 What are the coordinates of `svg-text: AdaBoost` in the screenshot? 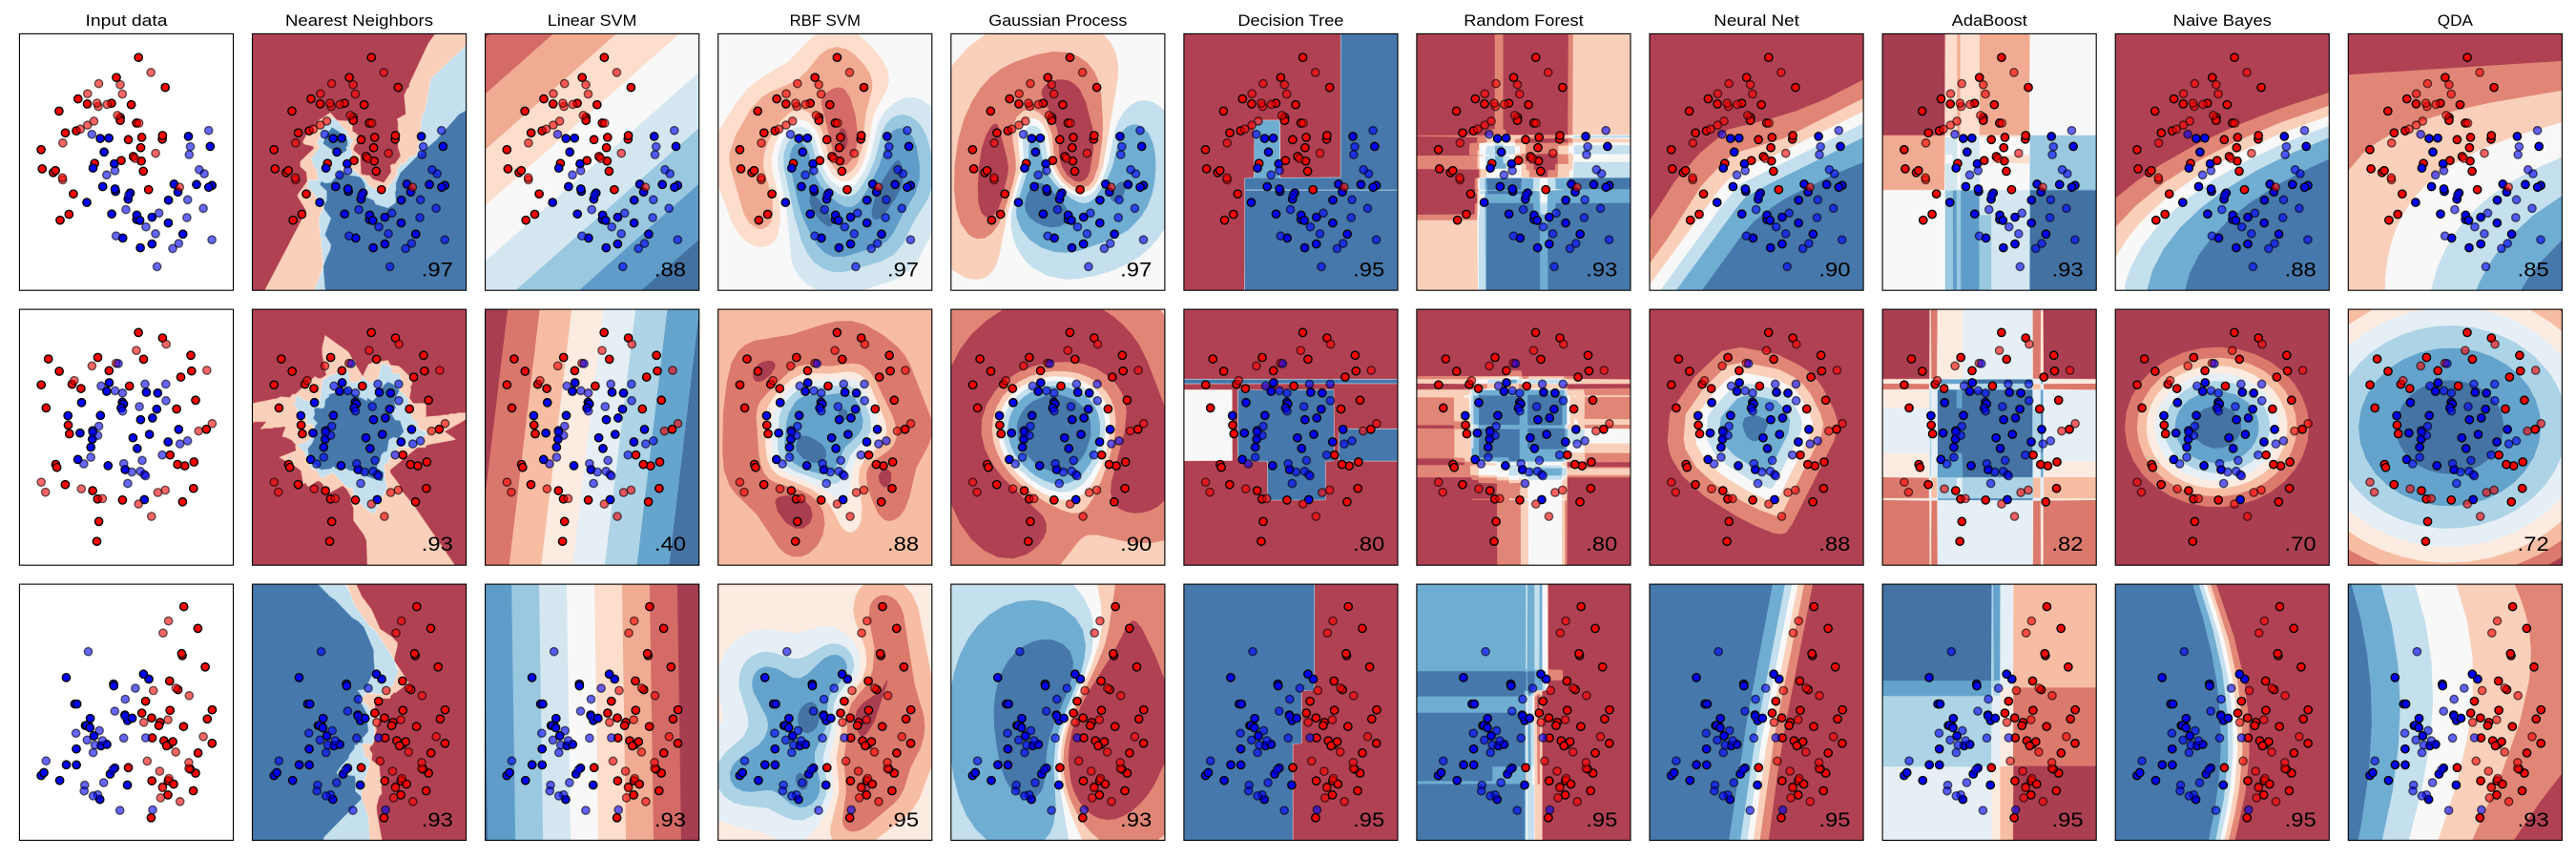 It's located at (1989, 20).